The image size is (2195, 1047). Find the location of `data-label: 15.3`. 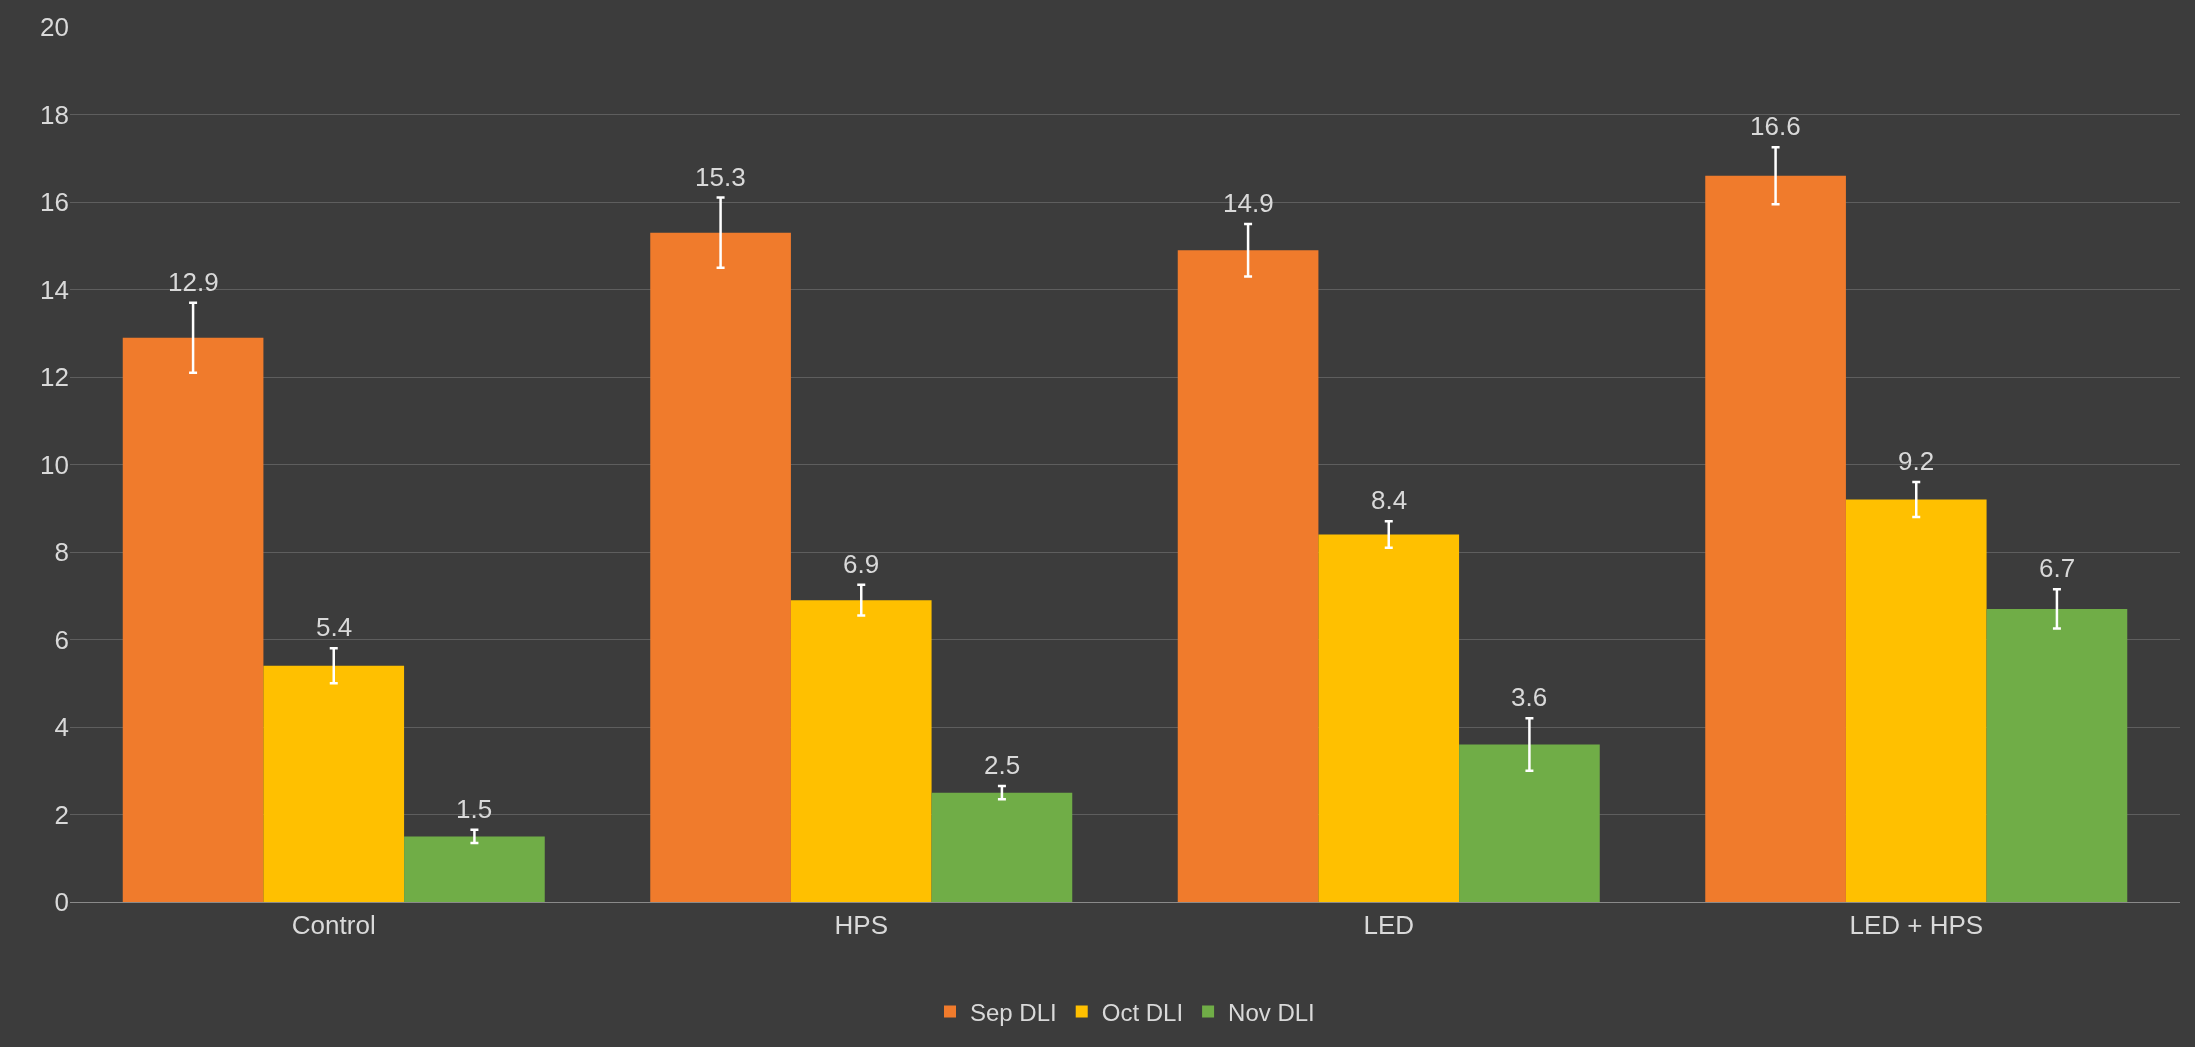

data-label: 15.3 is located at coordinates (720, 177).